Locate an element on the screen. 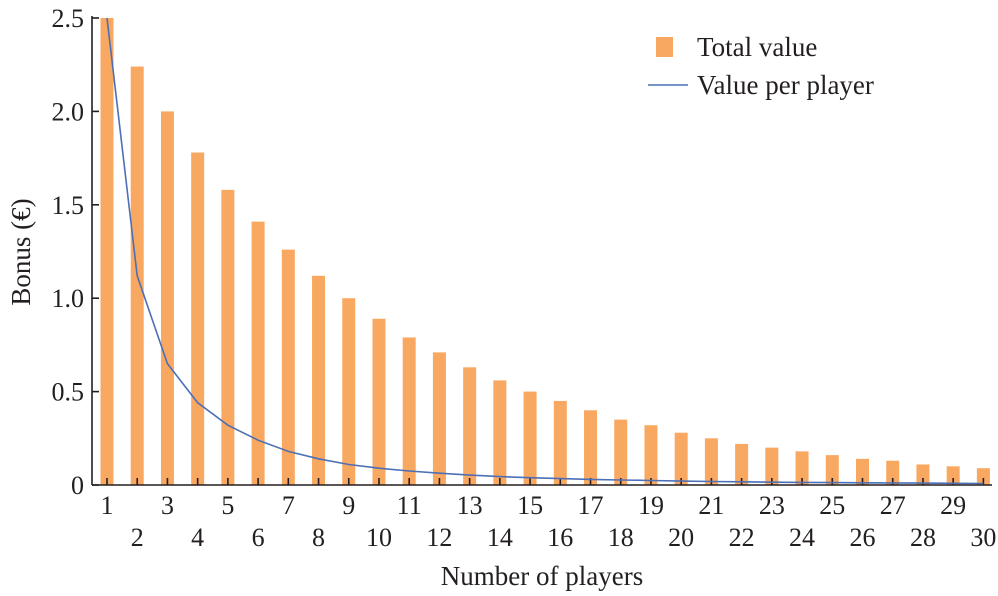 This screenshot has height=596, width=998. x-tick-label: 20 is located at coordinates (681, 537).